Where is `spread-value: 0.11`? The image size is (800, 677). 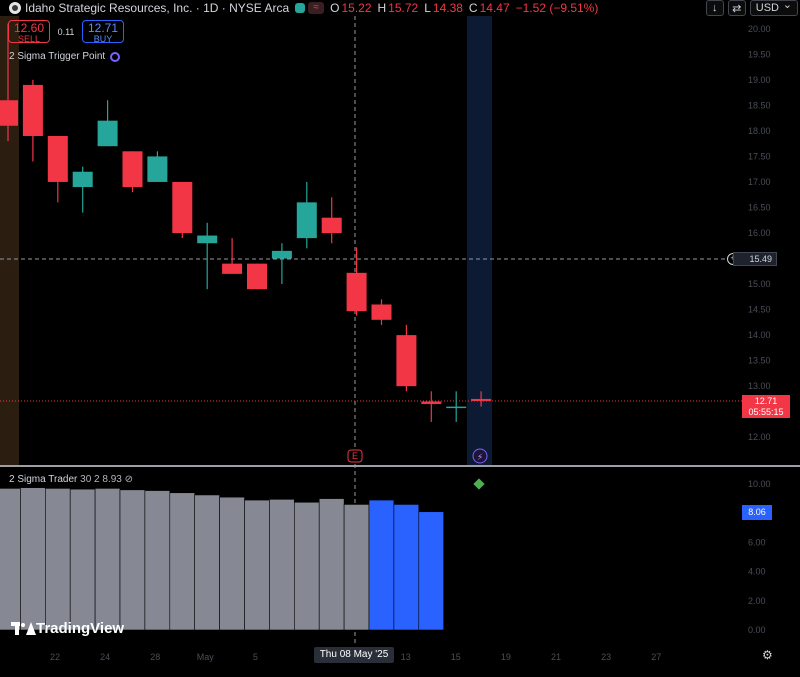
spread-value: 0.11 is located at coordinates (66, 31).